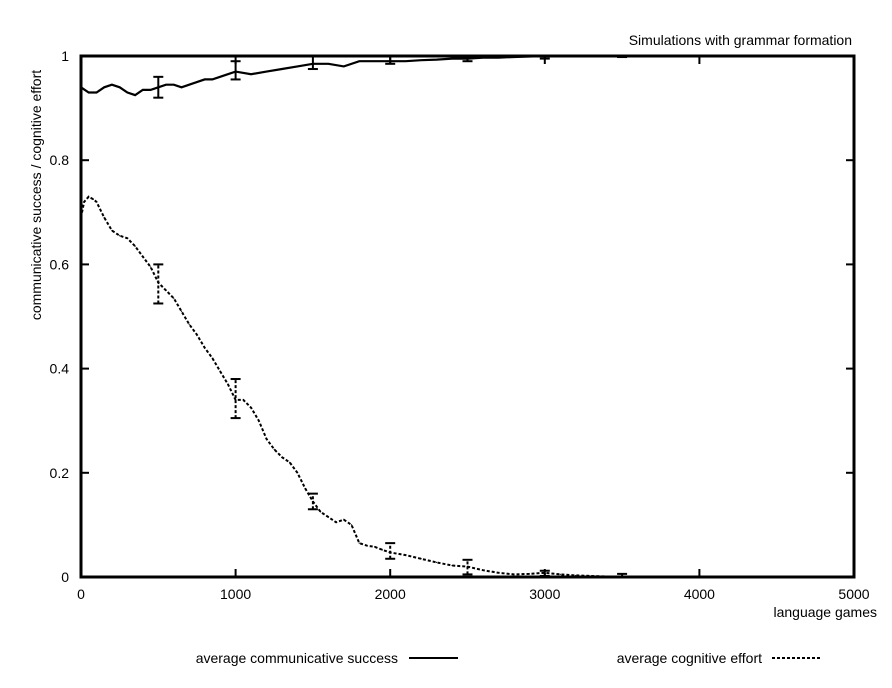 The height and width of the screenshot is (688, 892). I want to click on y-tick-label: 0.4, so click(60, 369).